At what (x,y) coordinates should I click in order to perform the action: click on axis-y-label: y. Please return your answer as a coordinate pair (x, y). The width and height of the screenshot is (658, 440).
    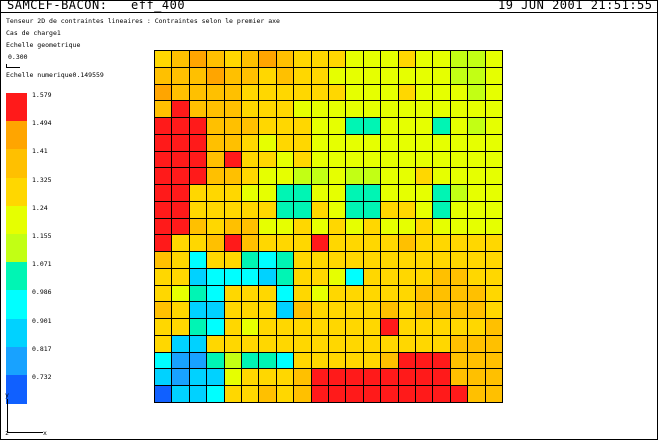
    Looking at the image, I should click on (7, 395).